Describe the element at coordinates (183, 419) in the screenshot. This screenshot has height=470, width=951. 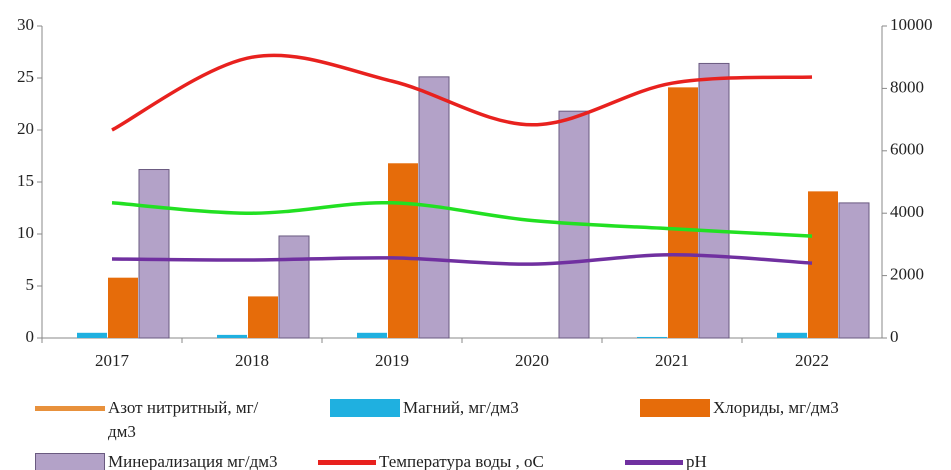
I see `legend-label: Азот нитритный, мг/дм3` at that location.